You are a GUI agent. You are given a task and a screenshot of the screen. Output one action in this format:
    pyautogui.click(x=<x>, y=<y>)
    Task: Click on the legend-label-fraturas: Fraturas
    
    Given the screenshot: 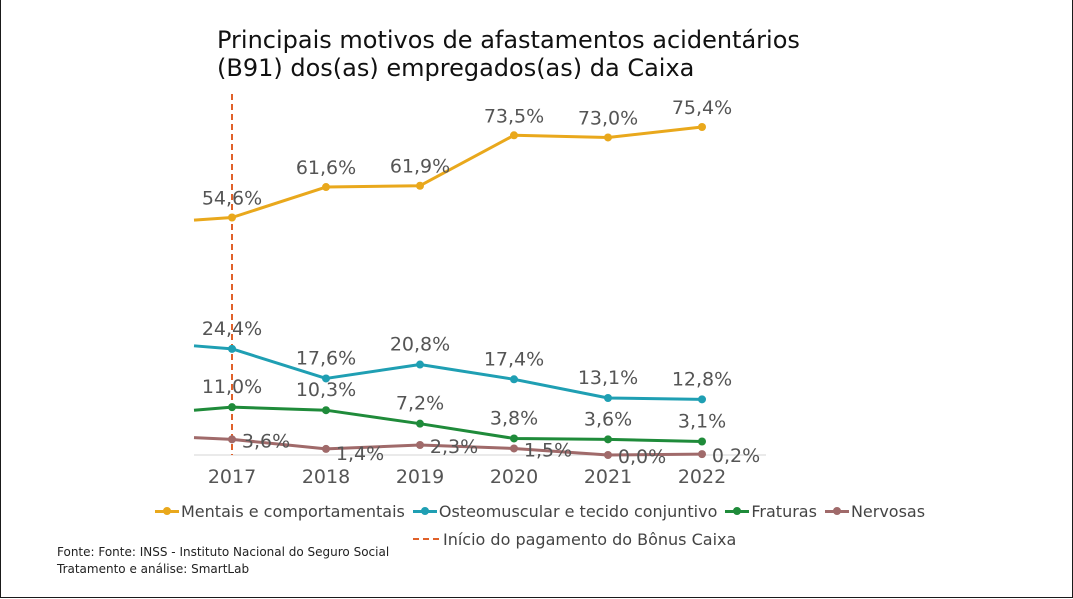 What is the action you would take?
    pyautogui.click(x=784, y=511)
    